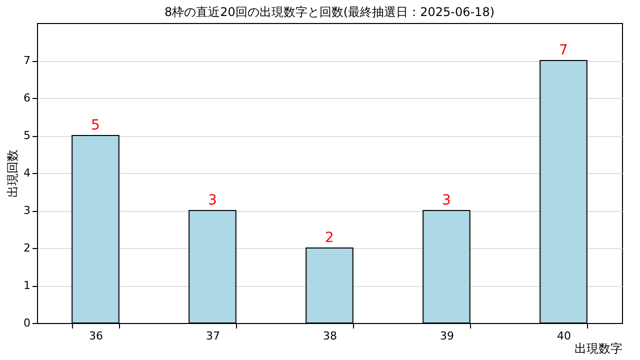 This screenshot has width=640, height=360. What do you see at coordinates (598, 349) in the screenshot?
I see `x-axis-title: 出現数字` at bounding box center [598, 349].